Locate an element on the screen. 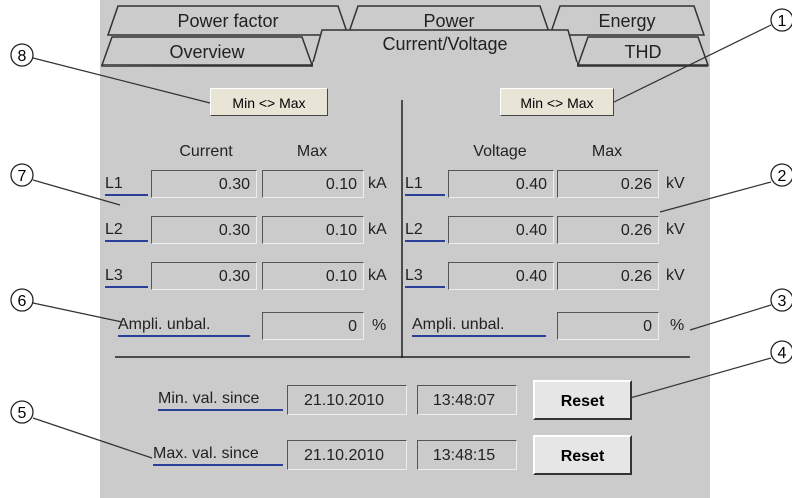  callout-number: 1 is located at coordinates (782, 21).